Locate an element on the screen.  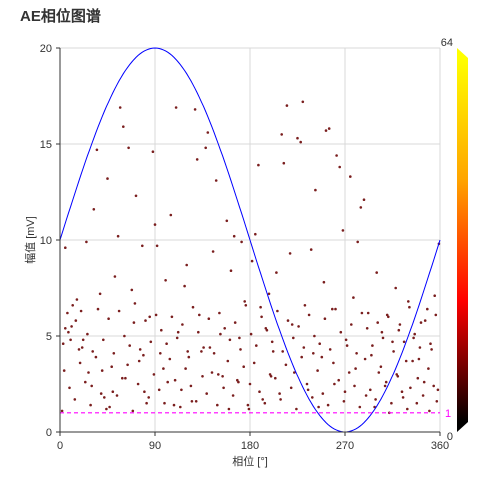
colorbar: 64 0 is located at coordinates (454, 240).